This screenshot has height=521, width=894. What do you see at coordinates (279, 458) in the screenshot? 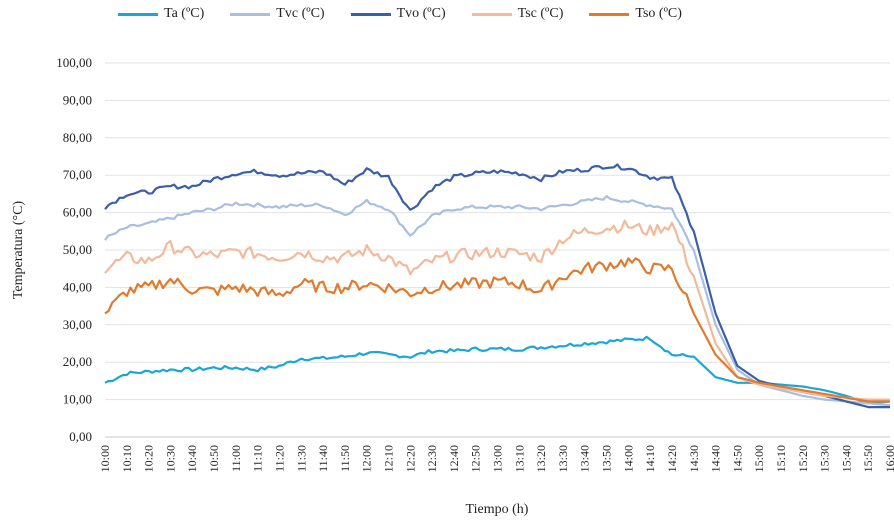
I see `x-tick-label: 11:20` at bounding box center [279, 458].